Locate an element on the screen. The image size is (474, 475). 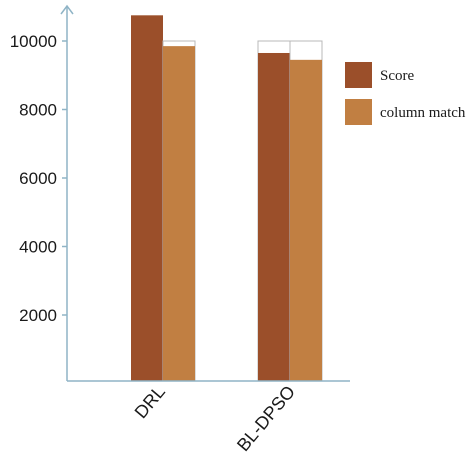
x-labels-group: DRL BL-DPSO is located at coordinates (215, 418).